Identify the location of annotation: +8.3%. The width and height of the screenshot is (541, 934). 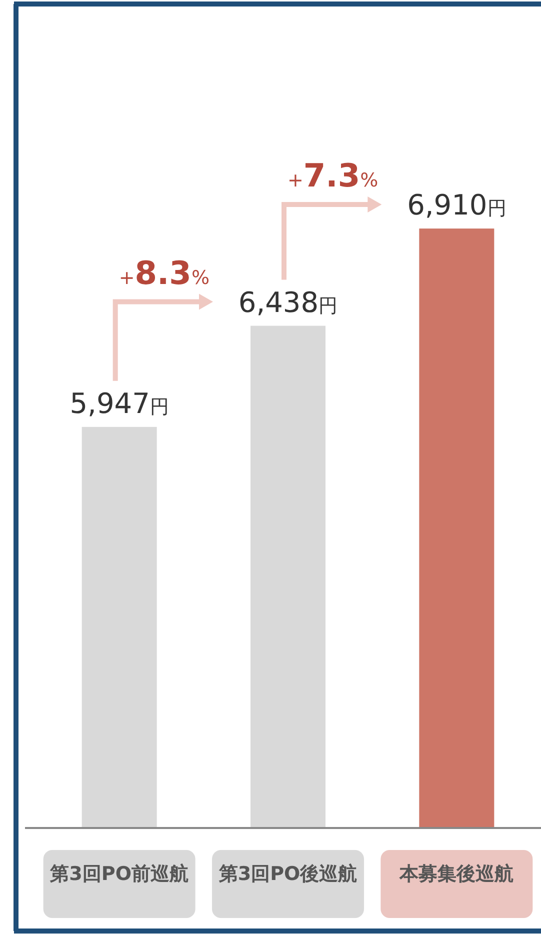
(164, 273).